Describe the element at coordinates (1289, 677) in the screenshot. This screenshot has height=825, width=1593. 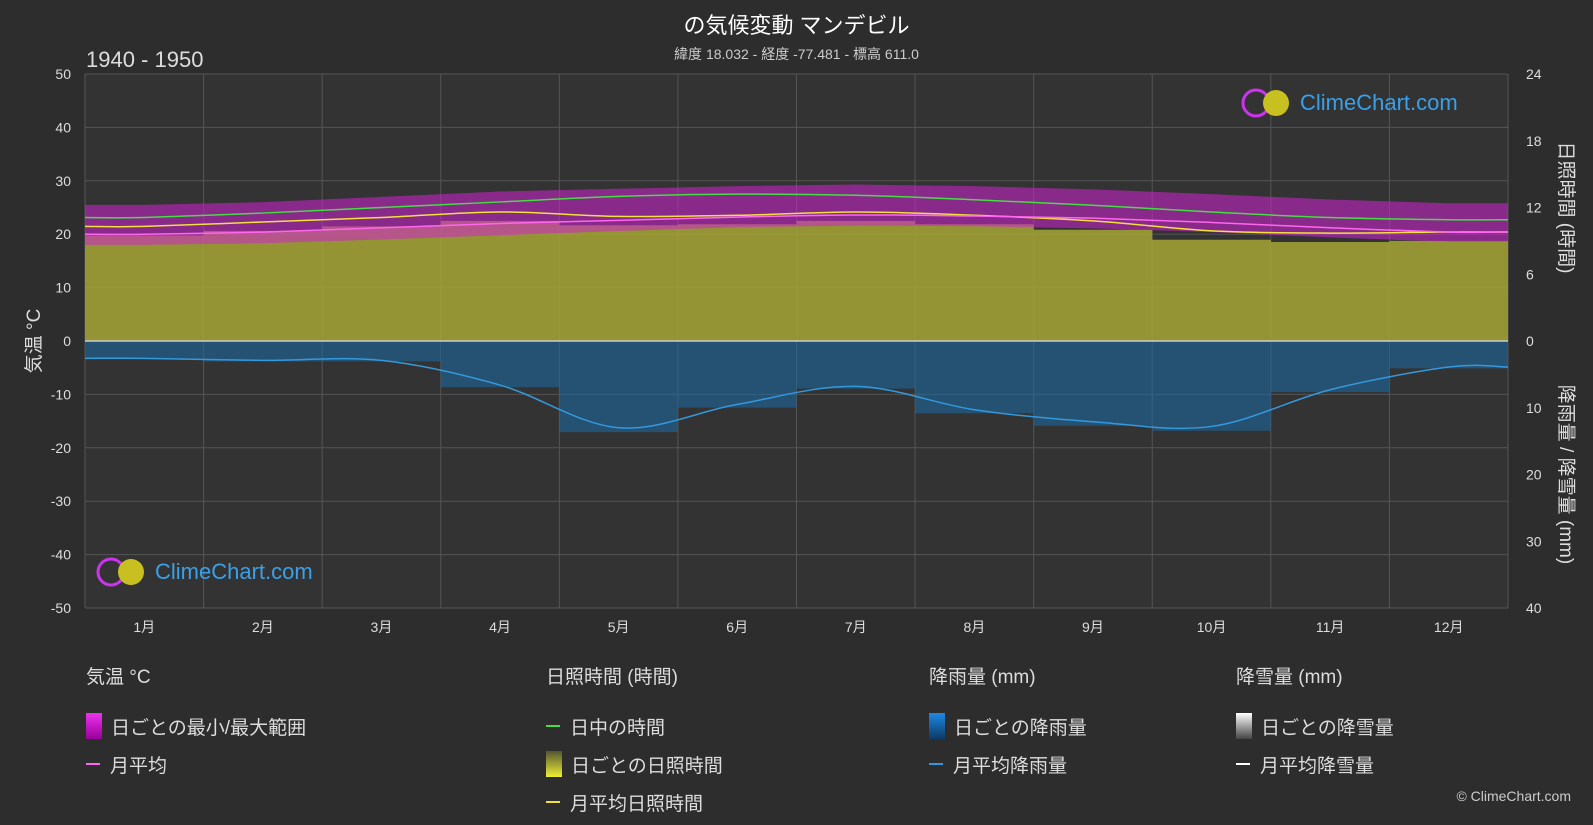
I see `legend-snow-title: 降雪量 (mm)` at that location.